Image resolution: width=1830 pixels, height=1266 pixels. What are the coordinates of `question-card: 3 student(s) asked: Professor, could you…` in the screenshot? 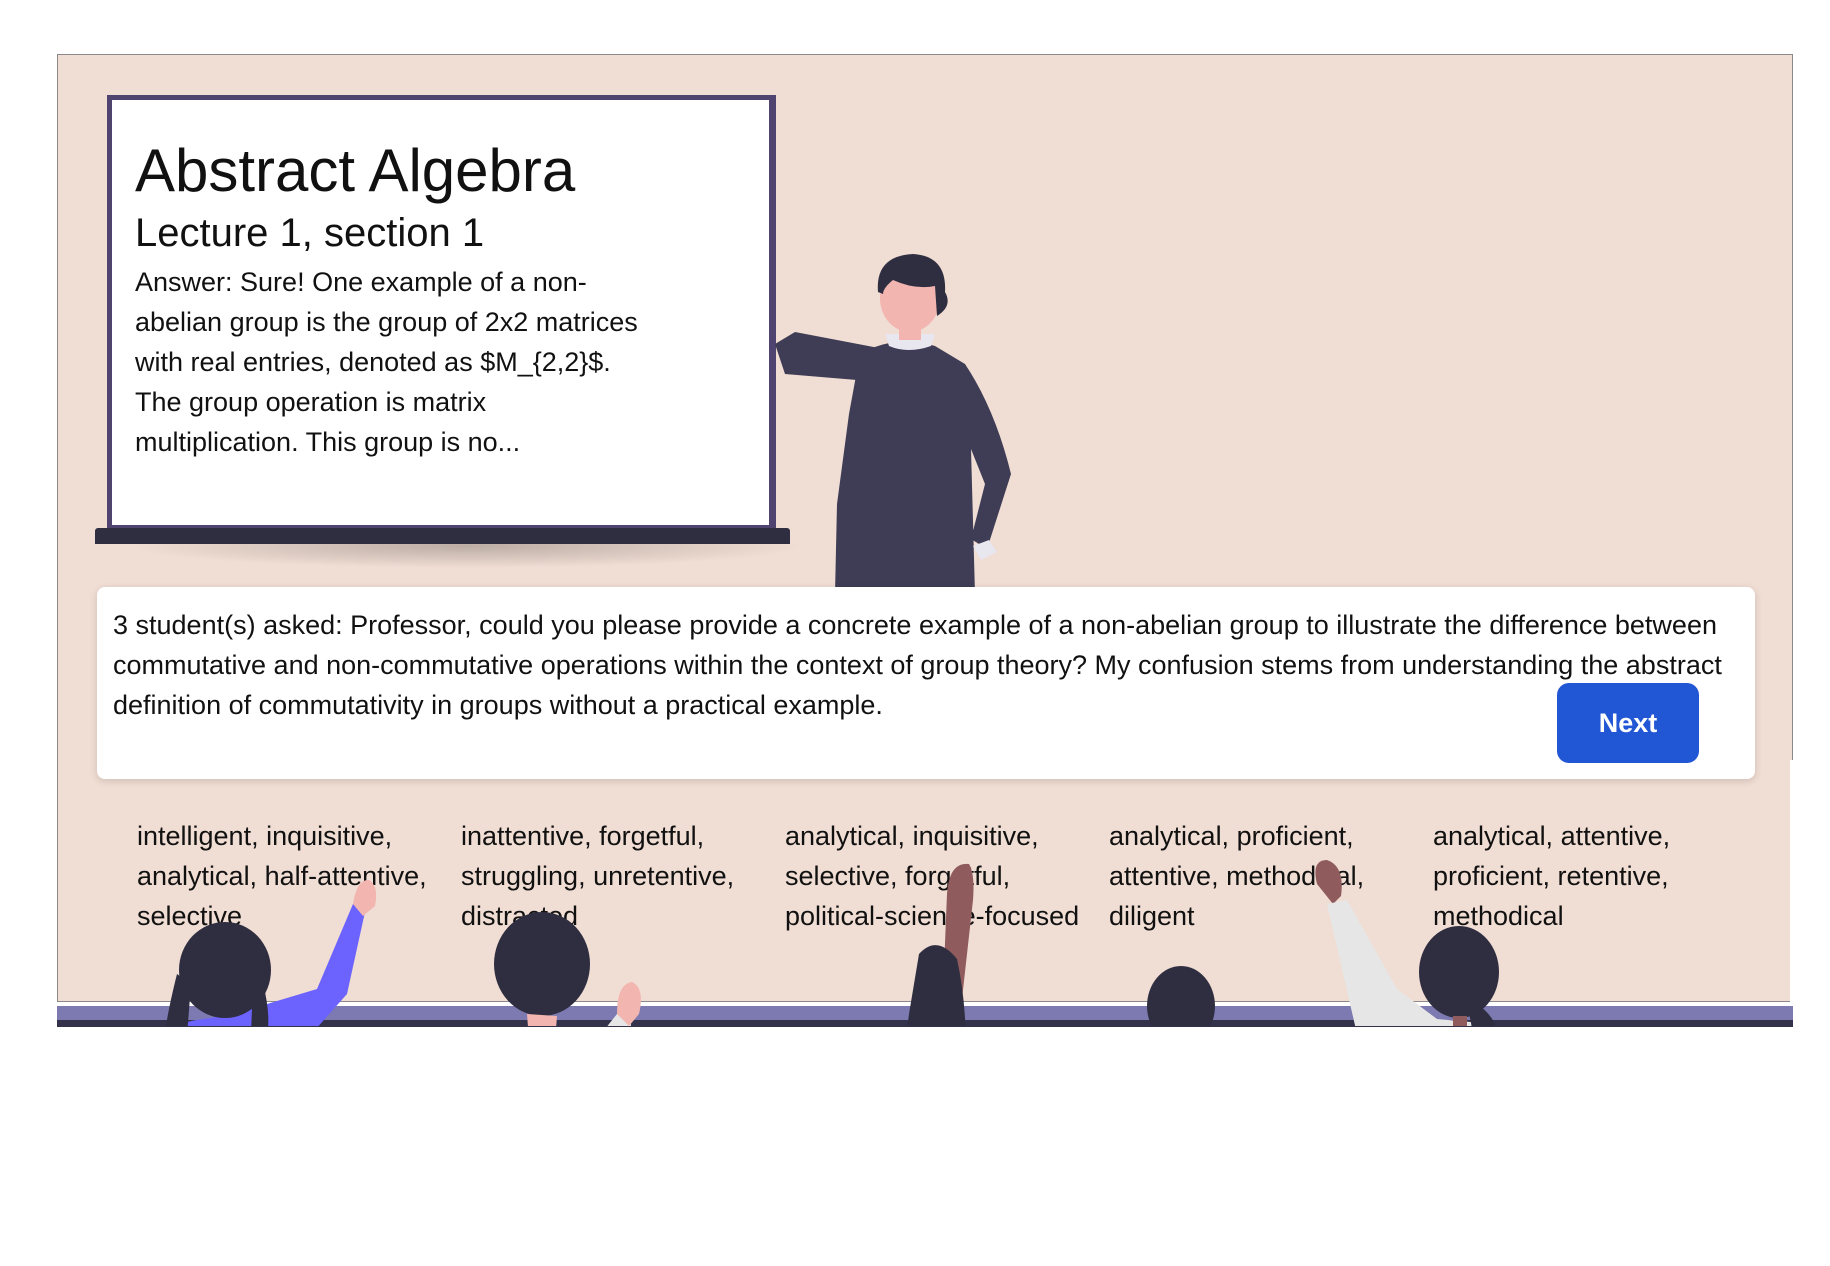 It's located at (926, 683).